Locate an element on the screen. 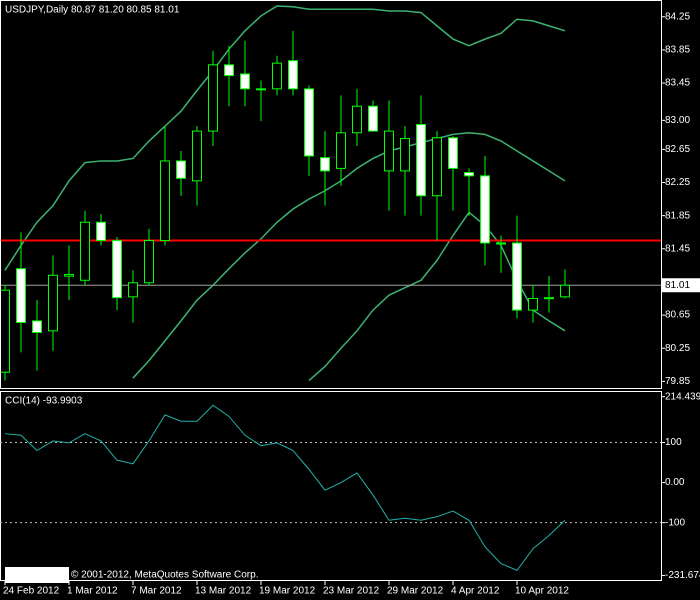  chart-title: USDJPY,Daily 80.87 81.20 80.85 81.01 is located at coordinates (92, 10).